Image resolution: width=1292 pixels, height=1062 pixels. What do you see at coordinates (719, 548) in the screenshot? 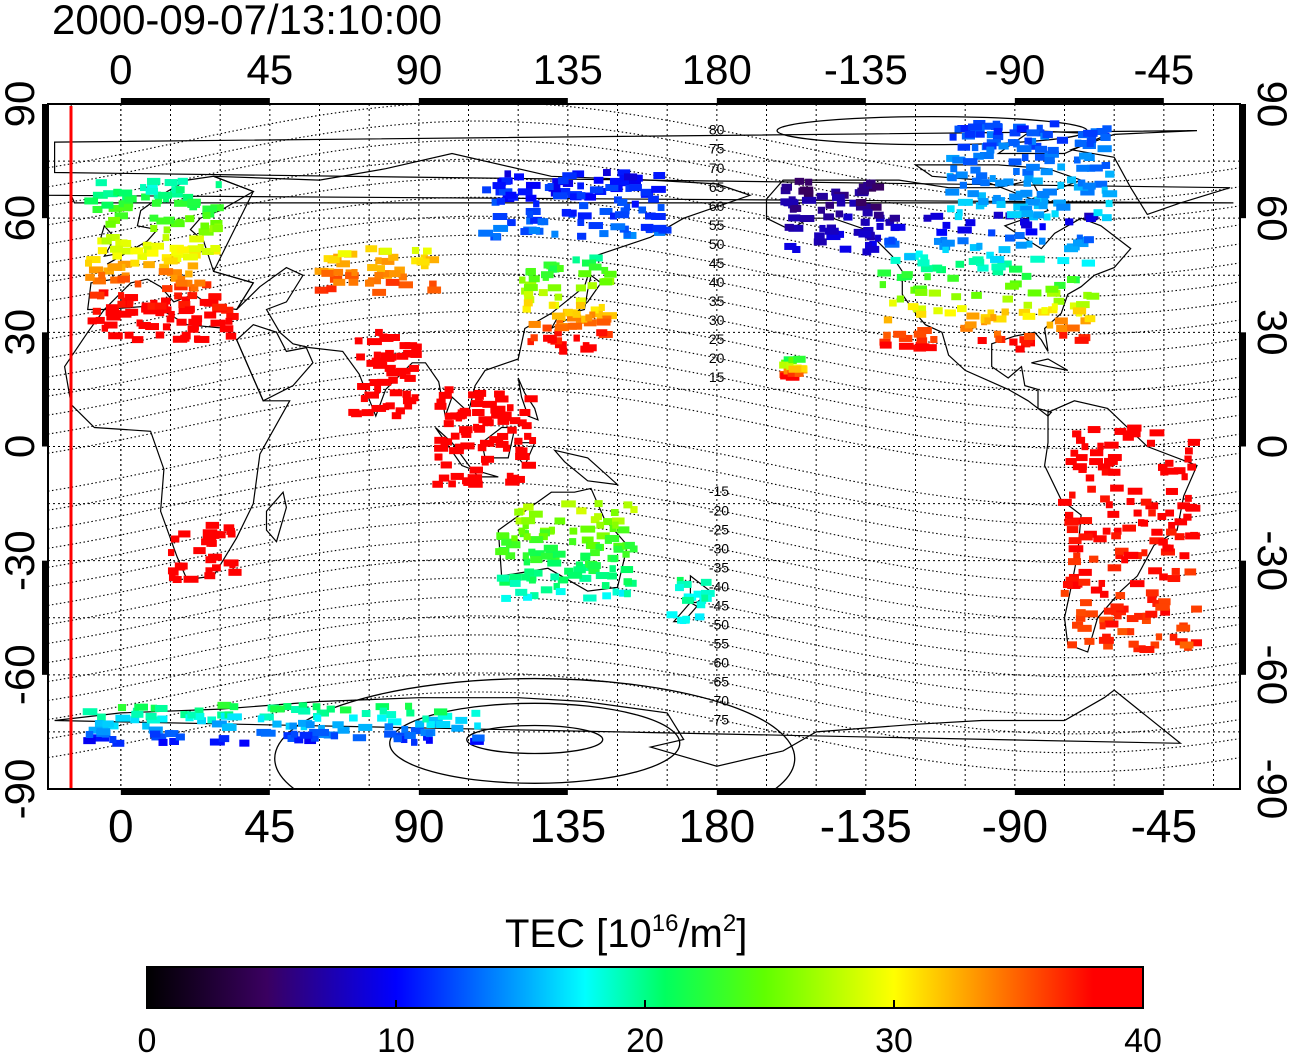
I see `magnetic-lat-label: -30` at bounding box center [719, 548].